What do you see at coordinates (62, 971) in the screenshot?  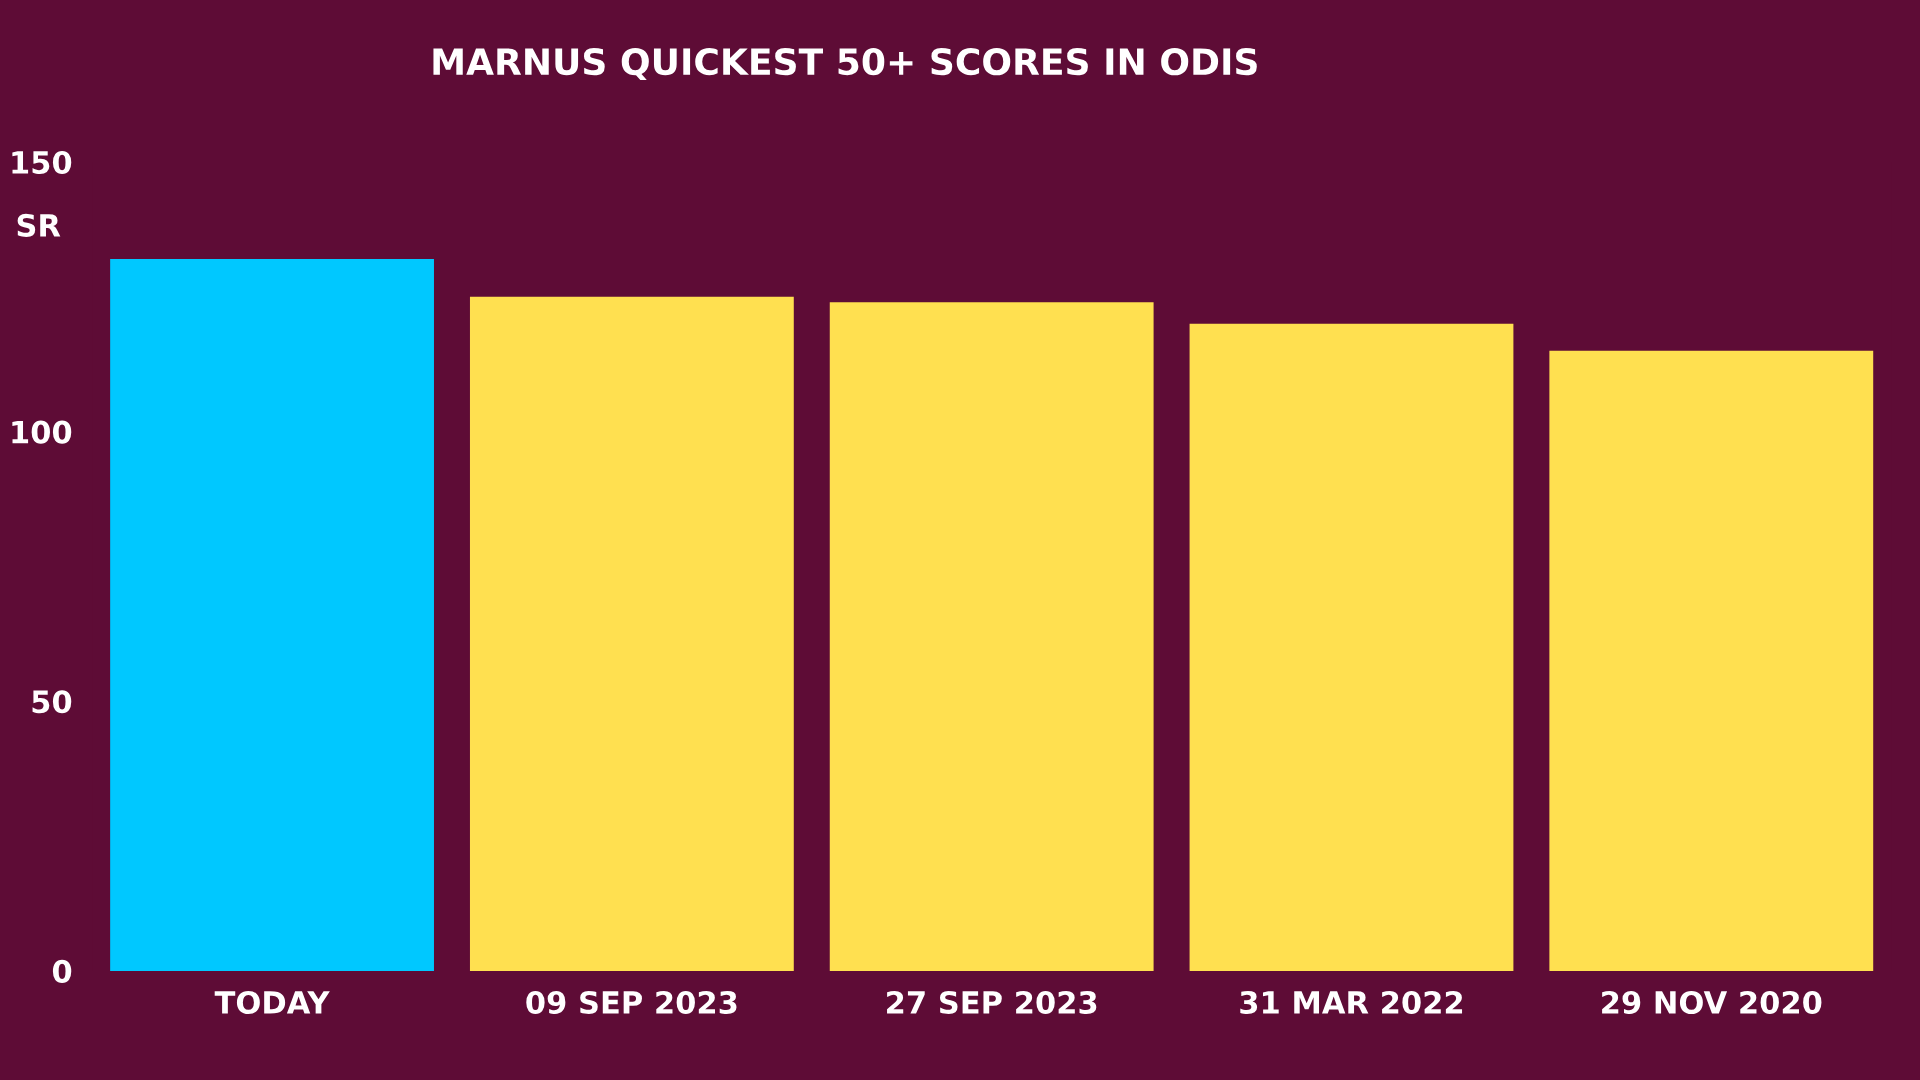 I see `y-tick-label: 0` at bounding box center [62, 971].